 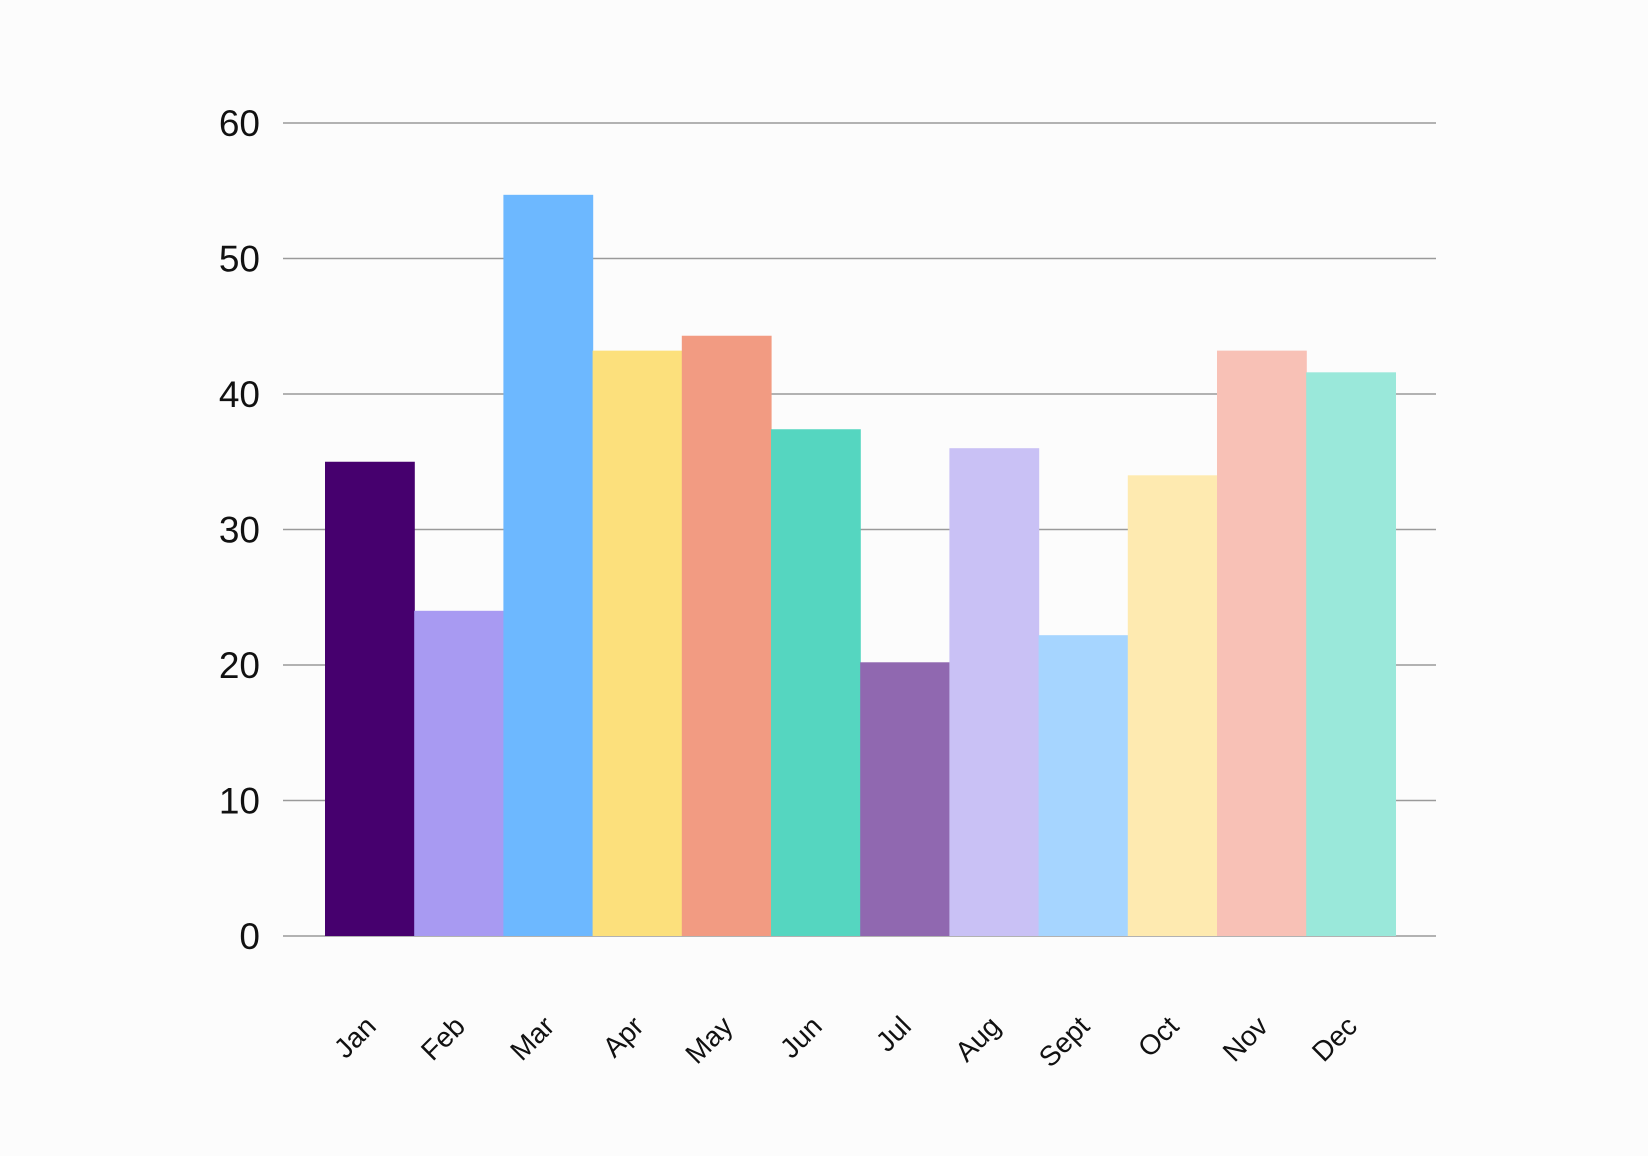 I want to click on x-tick-label: Jun, so click(x=801, y=1037).